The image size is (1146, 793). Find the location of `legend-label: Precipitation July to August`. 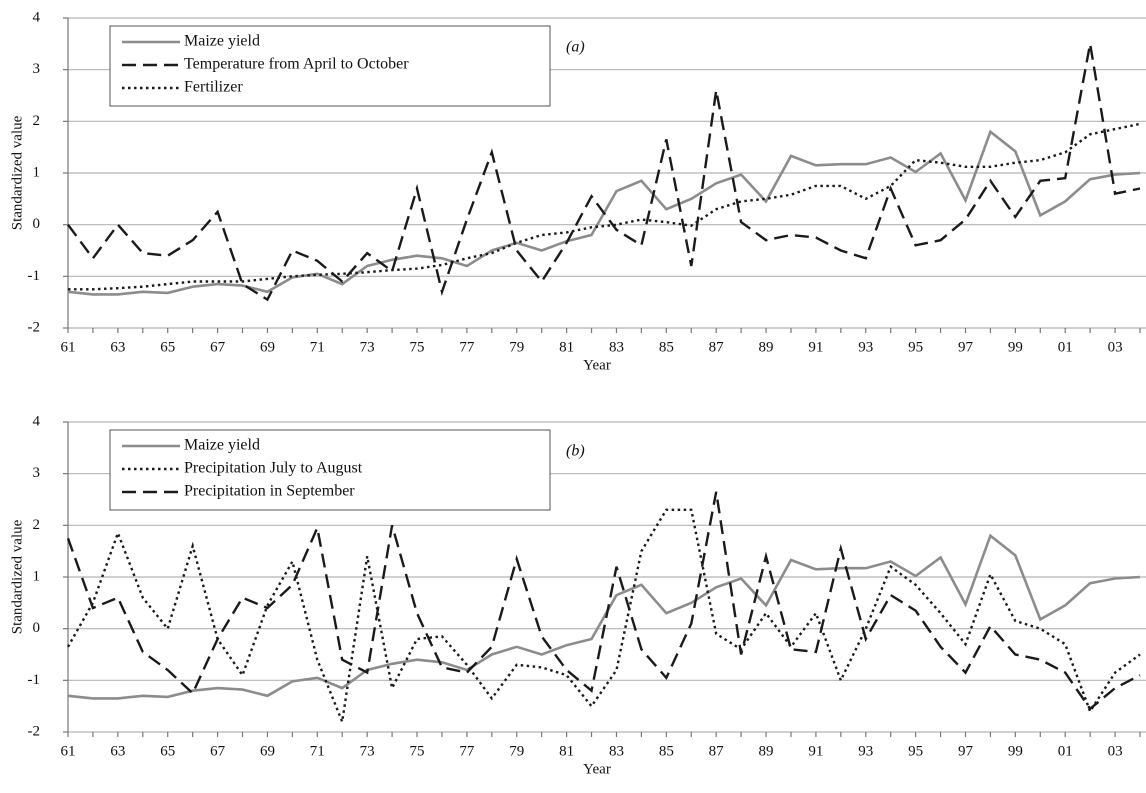

legend-label: Precipitation July to August is located at coordinates (273, 468).